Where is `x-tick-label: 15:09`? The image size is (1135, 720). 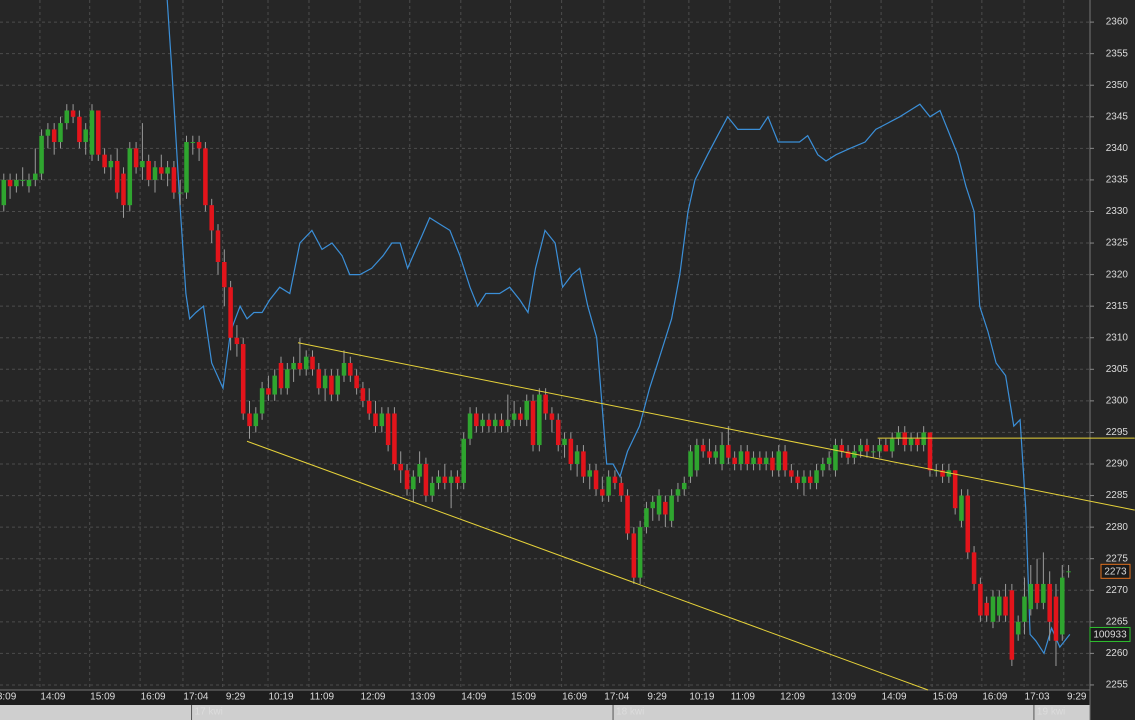 x-tick-label: 15:09 is located at coordinates (945, 697).